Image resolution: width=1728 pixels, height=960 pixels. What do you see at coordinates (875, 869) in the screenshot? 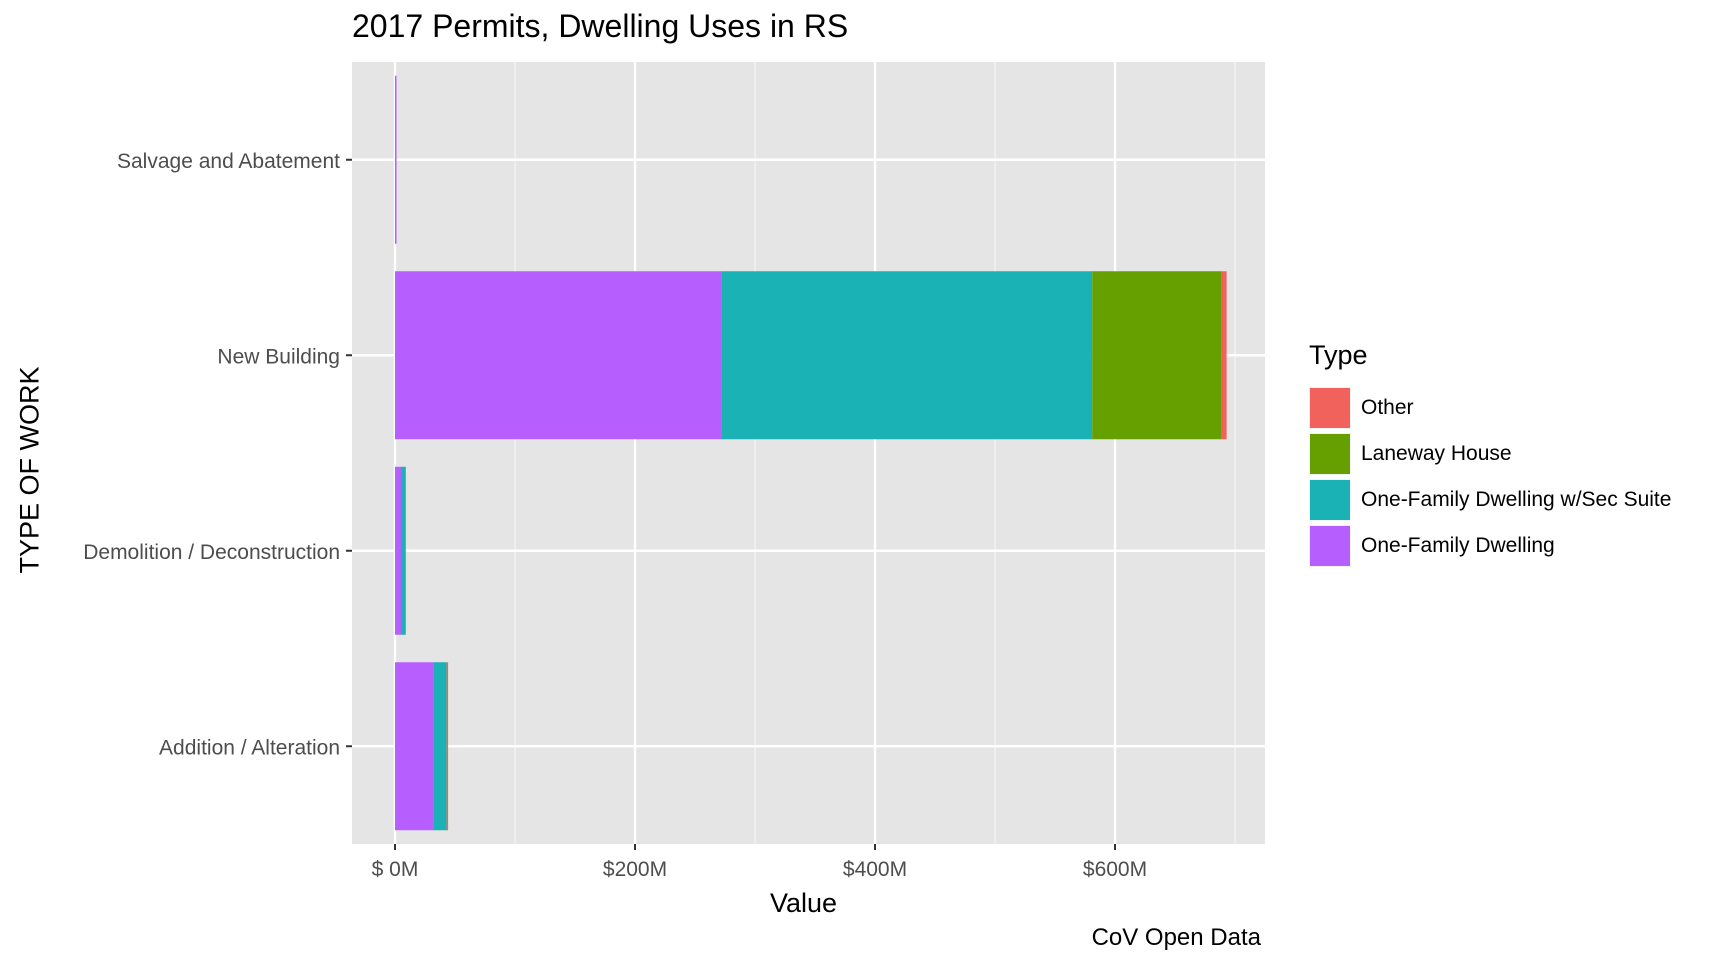
I see `x-tick-label: $400M` at bounding box center [875, 869].